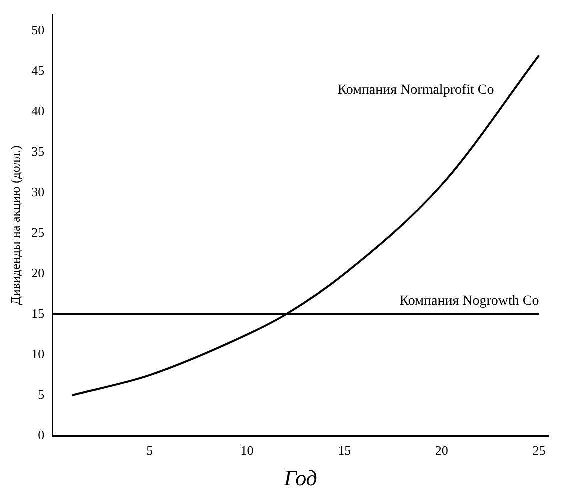 The width and height of the screenshot is (569, 502). Describe the element at coordinates (539, 450) in the screenshot. I see `x-tick-label: 25` at that location.